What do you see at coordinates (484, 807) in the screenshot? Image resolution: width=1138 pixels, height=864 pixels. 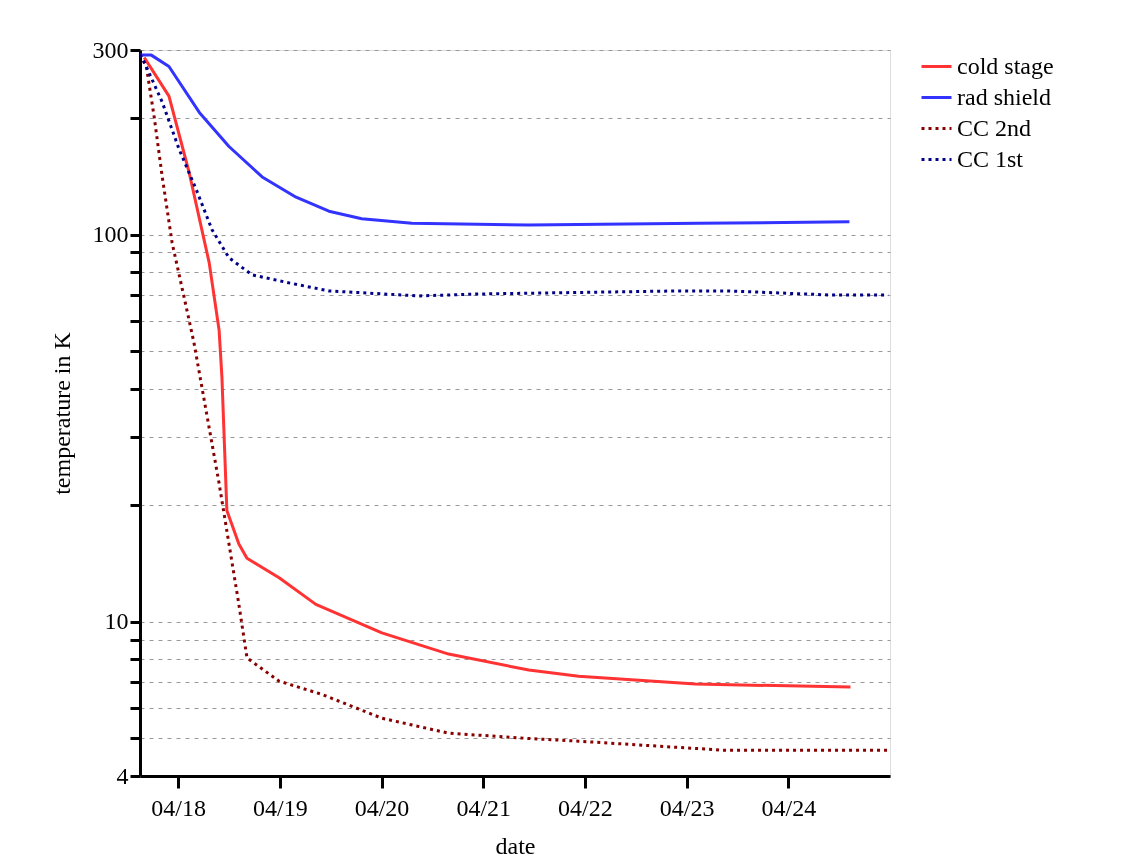 I see `x-tick-label: 04/21` at bounding box center [484, 807].